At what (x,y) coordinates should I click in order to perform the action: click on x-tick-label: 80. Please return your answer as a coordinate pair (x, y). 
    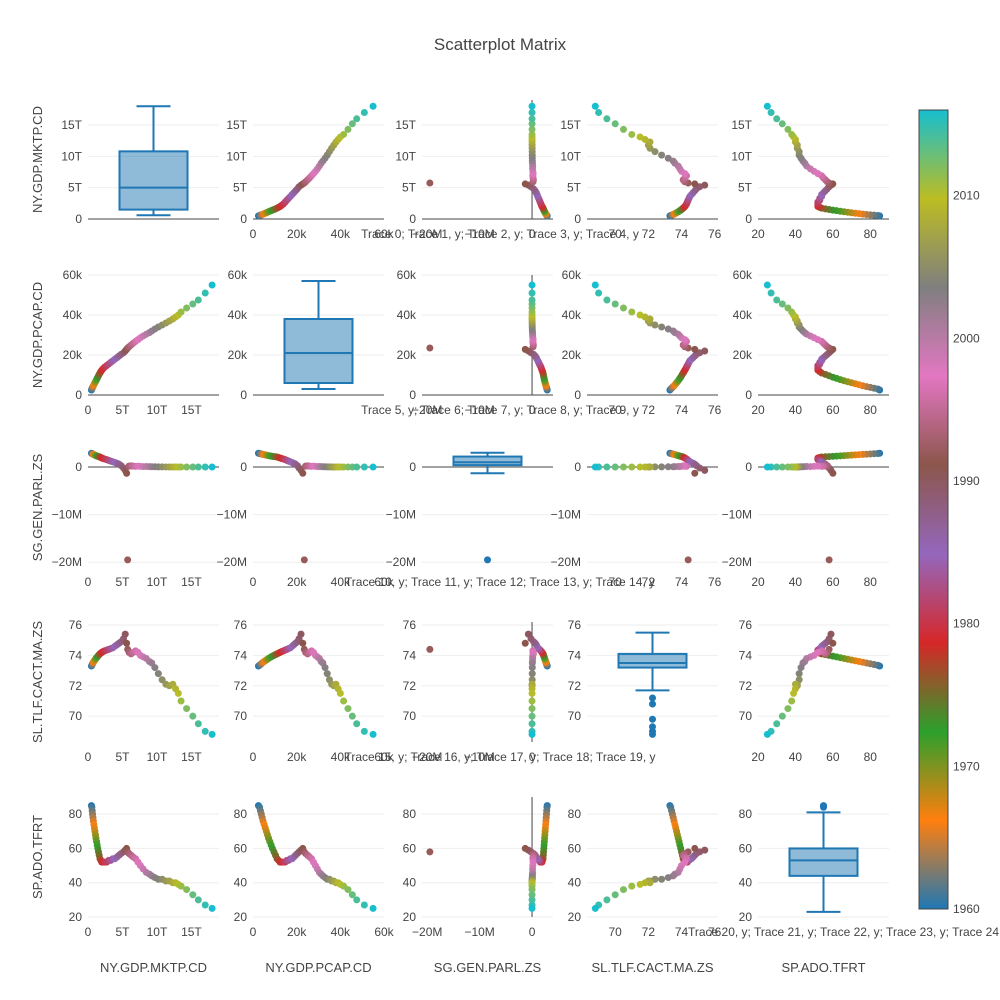
    Looking at the image, I should click on (871, 410).